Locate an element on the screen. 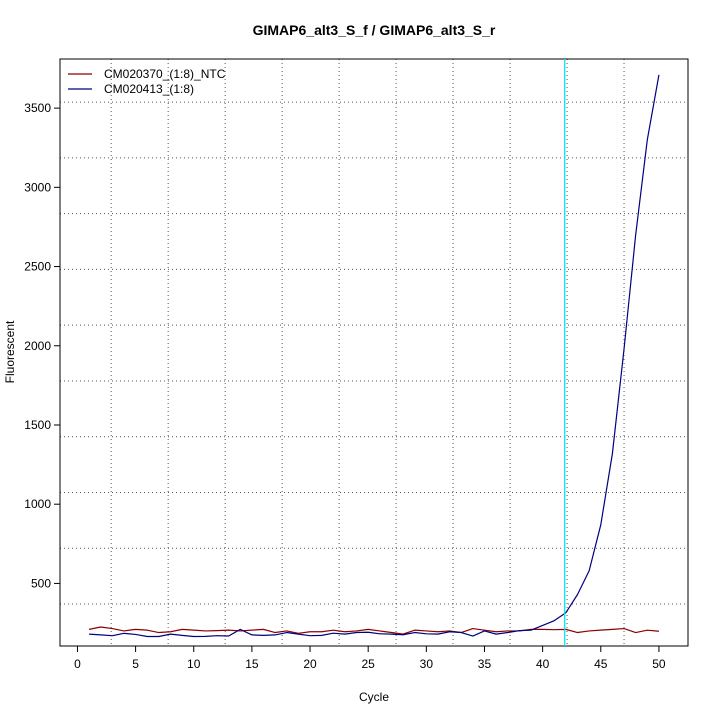 The height and width of the screenshot is (720, 720). y-tick-label: 3500 is located at coordinates (37, 108).